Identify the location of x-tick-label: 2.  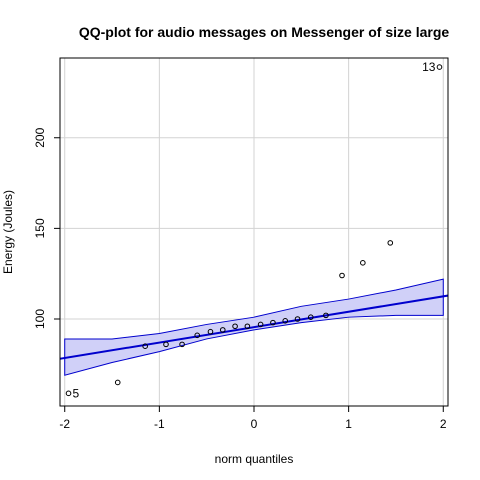
(443, 424).